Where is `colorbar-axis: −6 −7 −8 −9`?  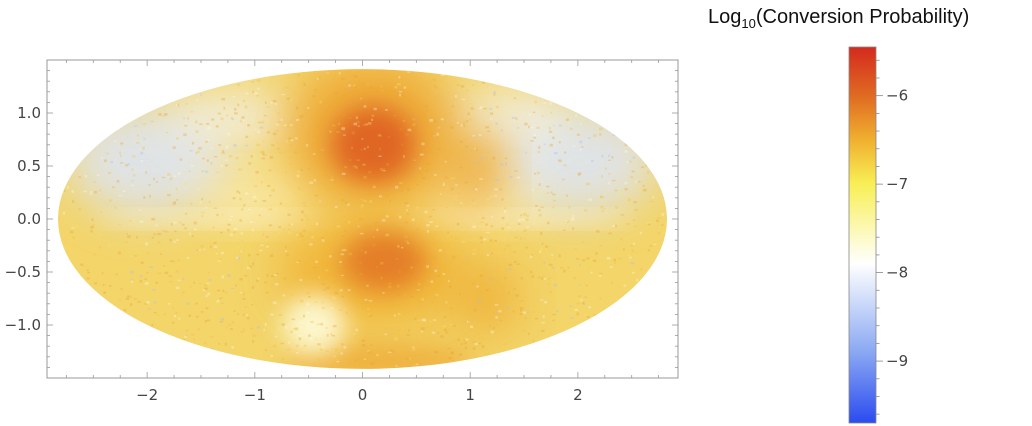
colorbar-axis: −6 −7 −8 −9 is located at coordinates (892, 237).